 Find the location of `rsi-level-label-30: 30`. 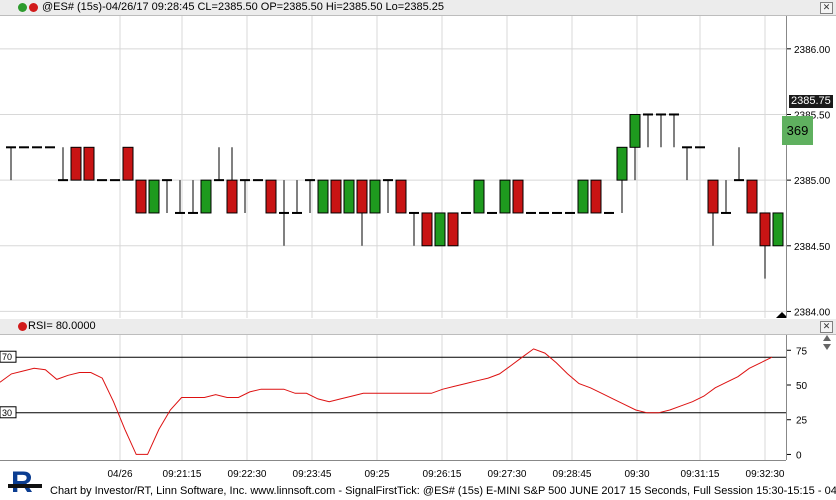

rsi-level-label-30: 30 is located at coordinates (7, 413).